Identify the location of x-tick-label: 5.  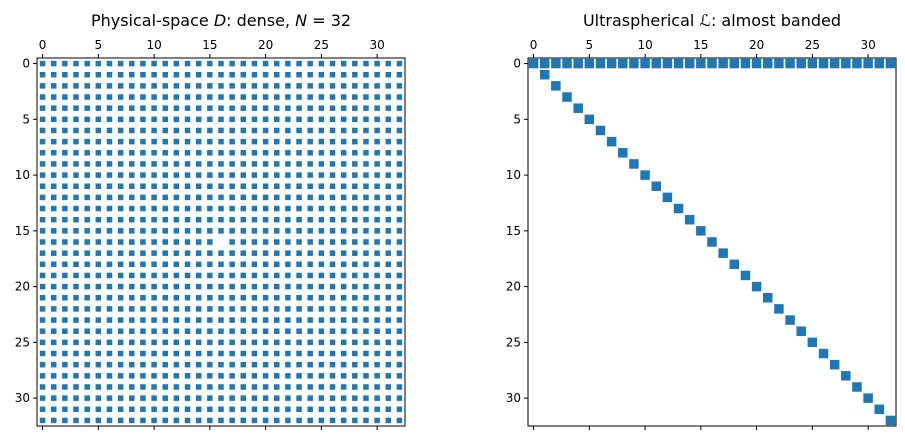
(99, 45).